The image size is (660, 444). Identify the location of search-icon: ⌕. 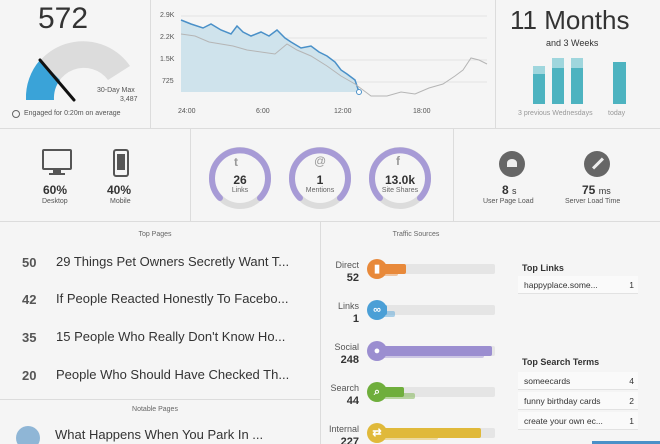
(377, 392).